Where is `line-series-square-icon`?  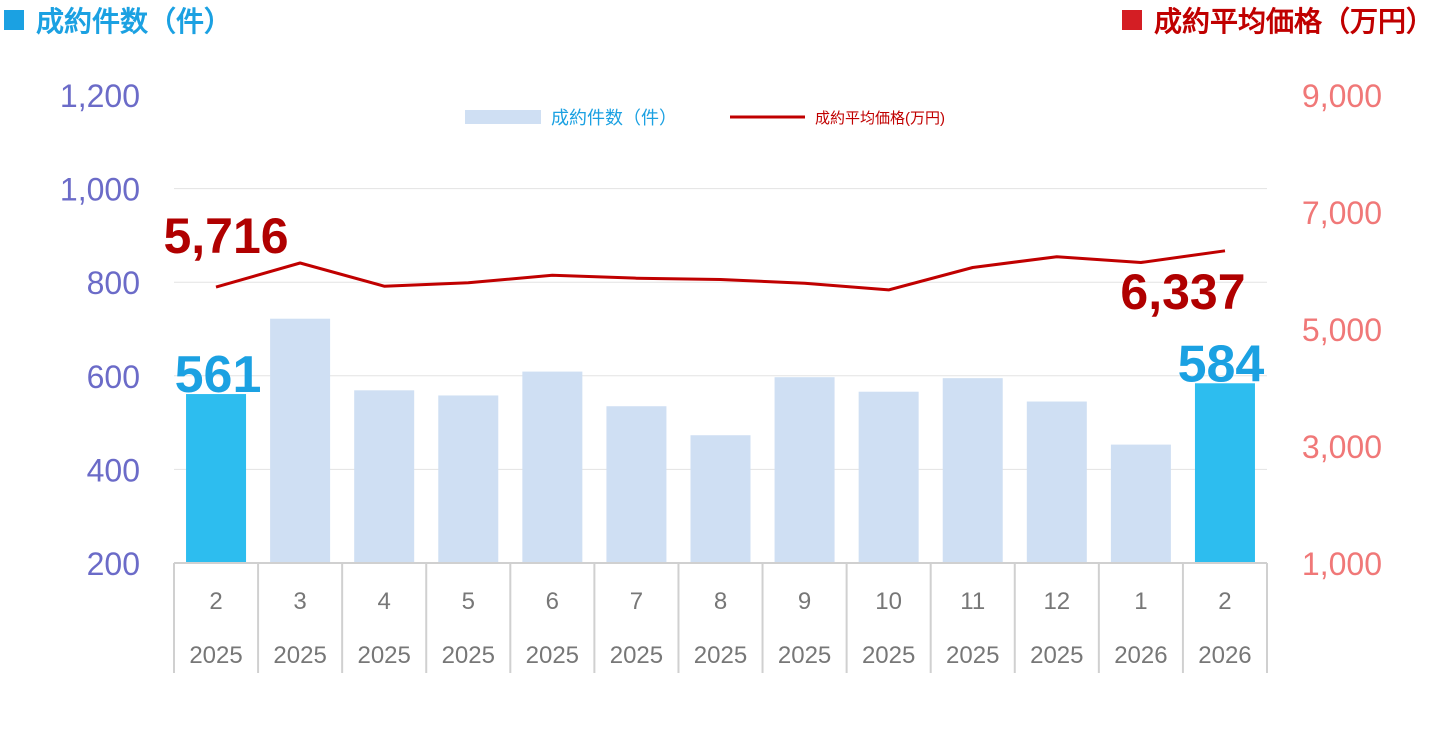
line-series-square-icon is located at coordinates (1131, 20).